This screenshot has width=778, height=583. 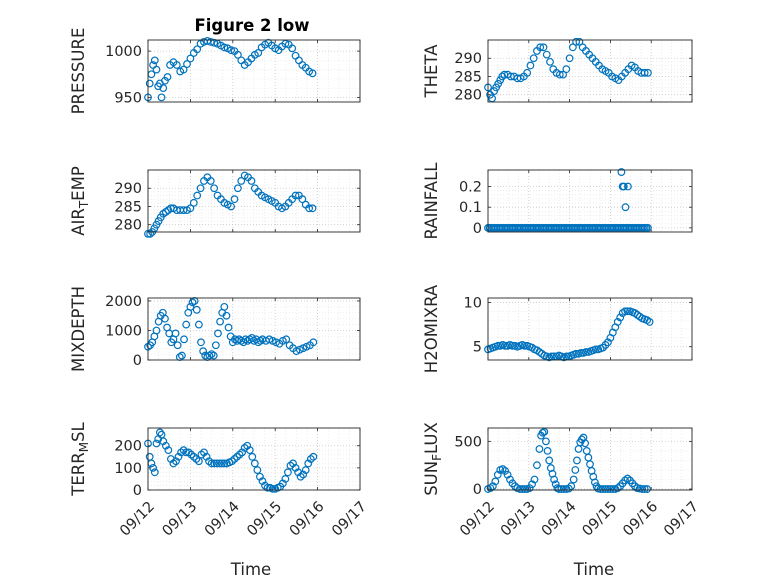 What do you see at coordinates (128, 98) in the screenshot?
I see `y-tick-label: 950` at bounding box center [128, 98].